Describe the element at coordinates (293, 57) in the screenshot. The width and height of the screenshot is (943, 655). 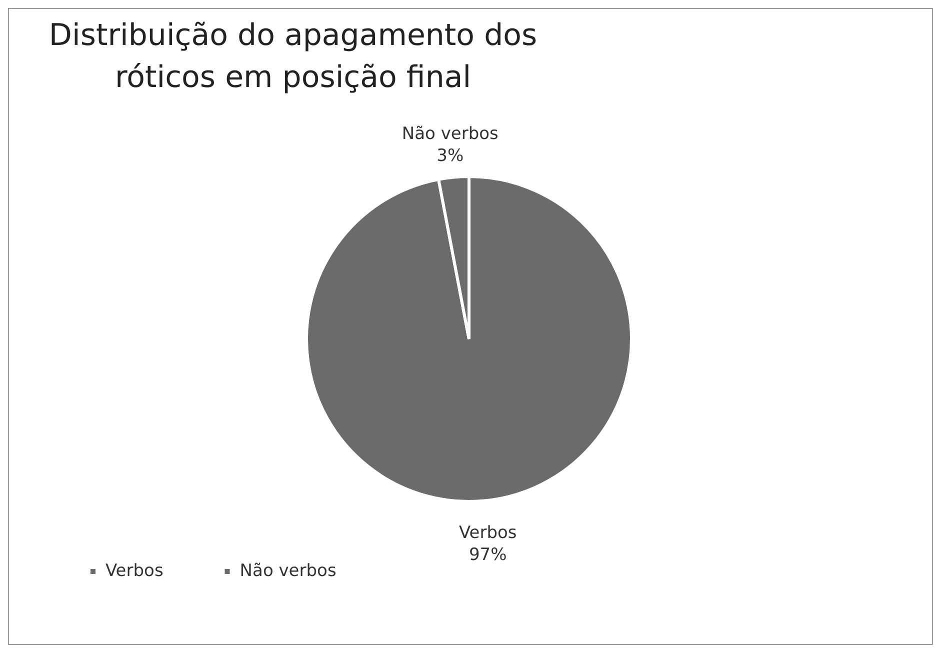
I see `chart-title: Distribuição do apagamento dos róticos em posição final` at that location.